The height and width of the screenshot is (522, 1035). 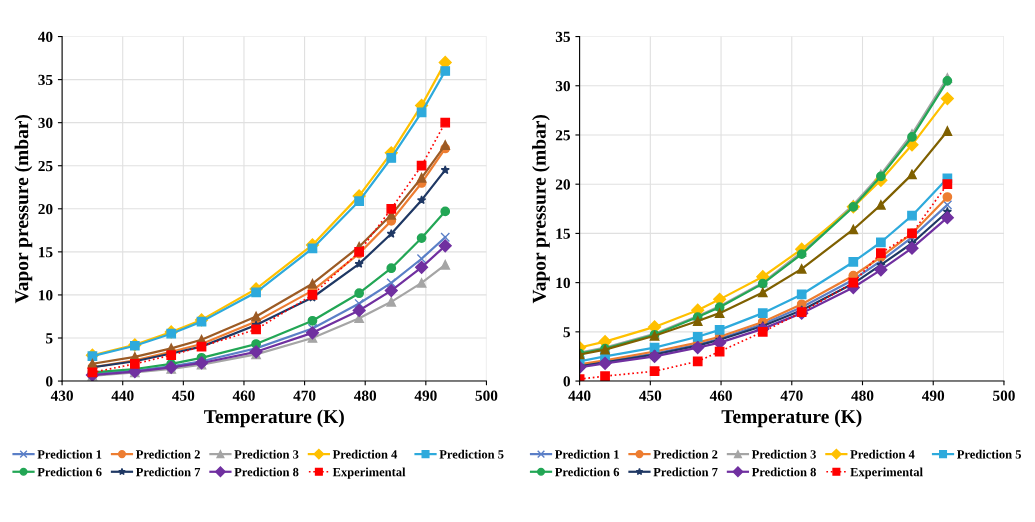 What do you see at coordinates (61, 395) in the screenshot?
I see `x-tick-label: 430` at bounding box center [61, 395].